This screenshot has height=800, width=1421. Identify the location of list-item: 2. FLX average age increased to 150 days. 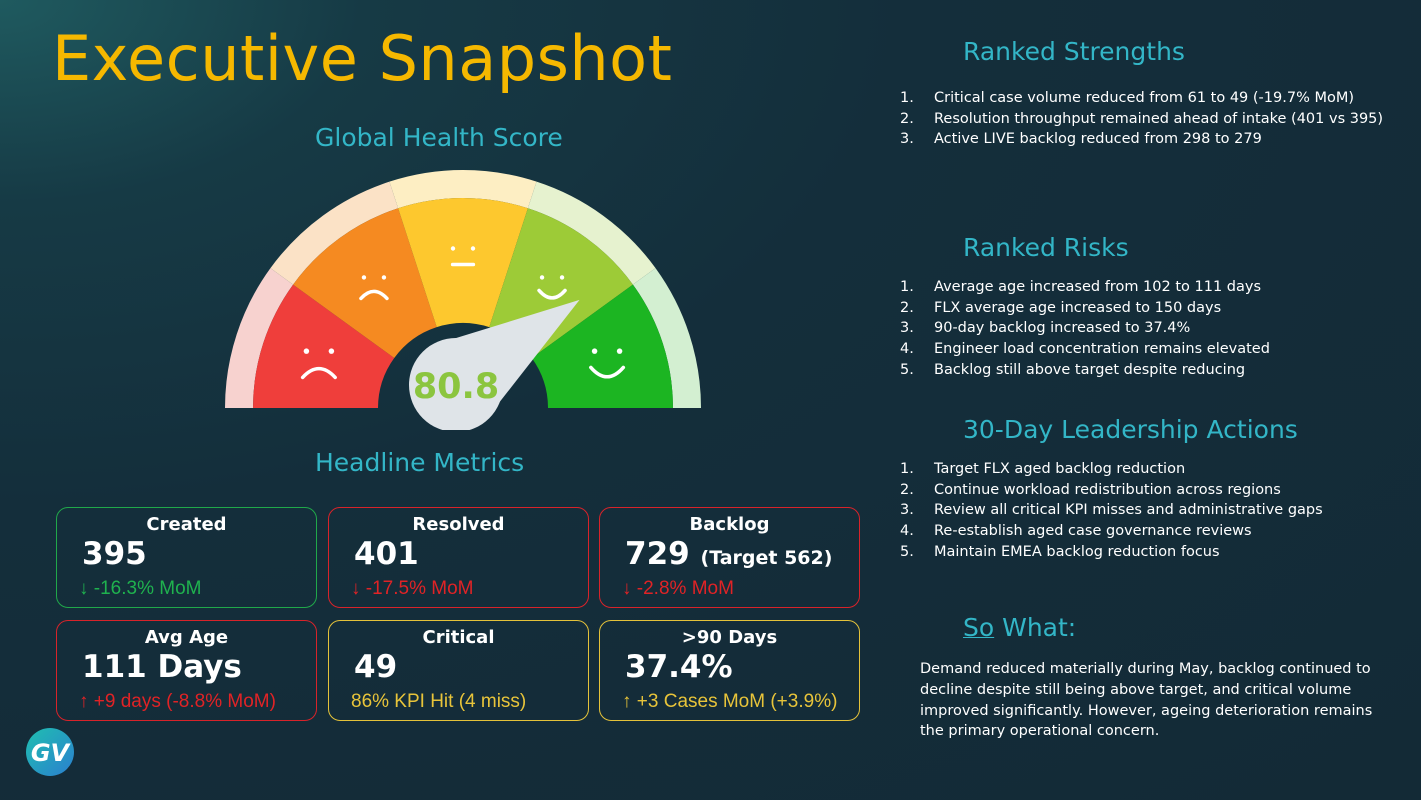
(1061, 307).